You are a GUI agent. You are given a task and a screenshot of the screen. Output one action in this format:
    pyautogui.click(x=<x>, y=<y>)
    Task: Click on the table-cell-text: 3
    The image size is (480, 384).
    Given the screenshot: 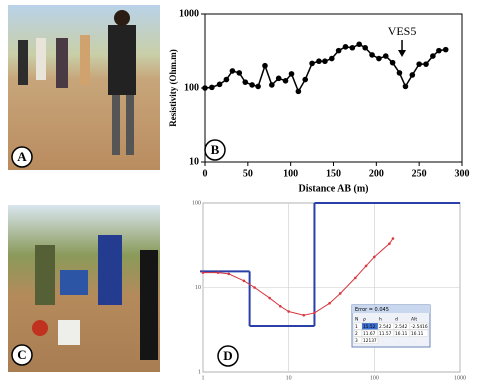 What is the action you would take?
    pyautogui.click(x=356, y=341)
    